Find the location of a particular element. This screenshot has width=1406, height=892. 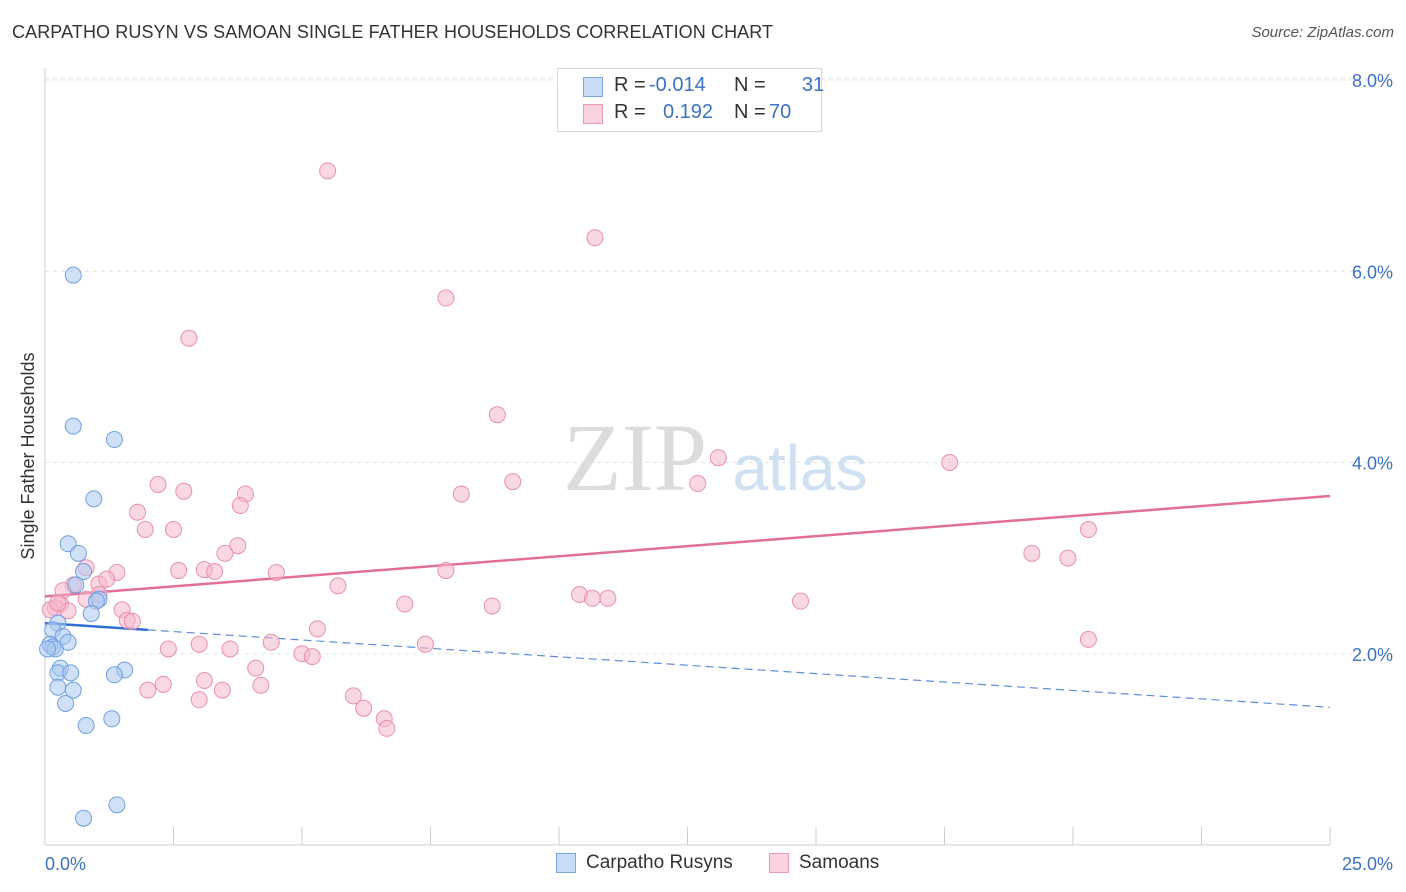

bottom-legend-label-samoans: Samoans is located at coordinates (839, 862).